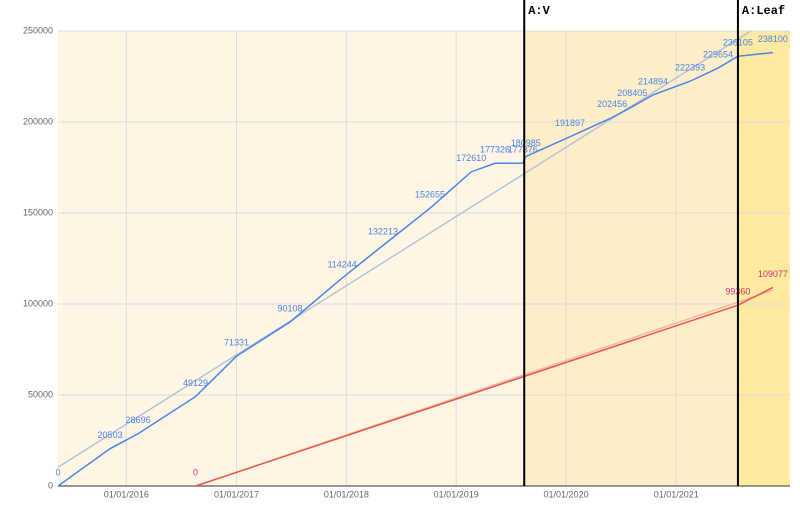 The height and width of the screenshot is (526, 800). Describe the element at coordinates (526, 143) in the screenshot. I see `data-label: 180985` at that location.